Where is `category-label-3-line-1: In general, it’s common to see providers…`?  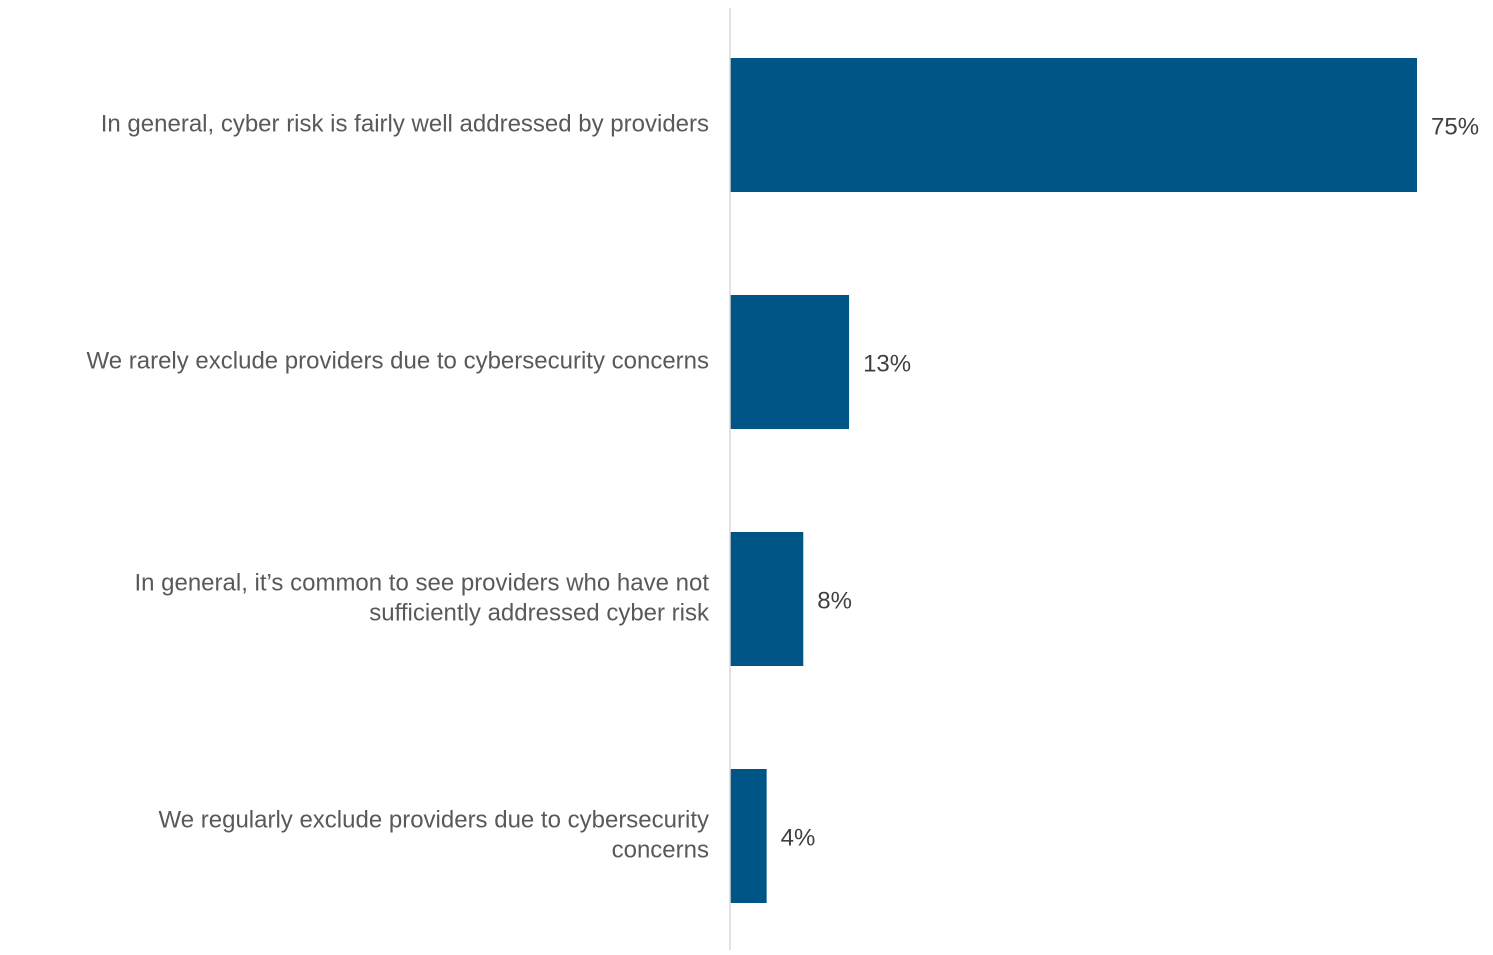
category-label-3-line-1: In general, it’s common to see providers… is located at coordinates (421, 582).